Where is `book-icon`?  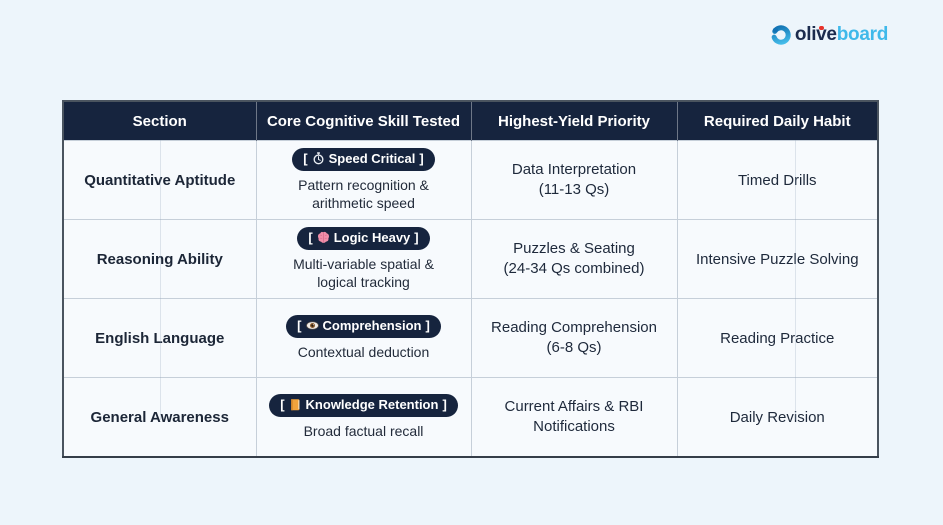
book-icon is located at coordinates (295, 404).